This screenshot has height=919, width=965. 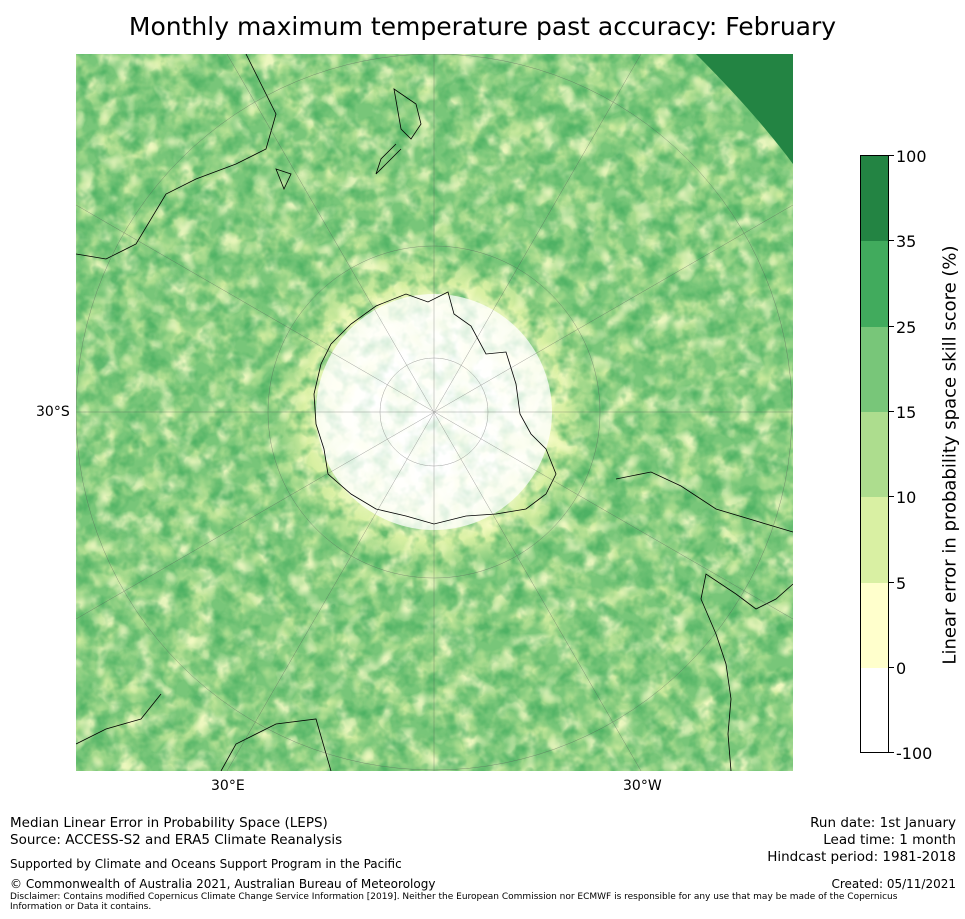 I want to click on south-america-coastline, so click(x=704, y=621).